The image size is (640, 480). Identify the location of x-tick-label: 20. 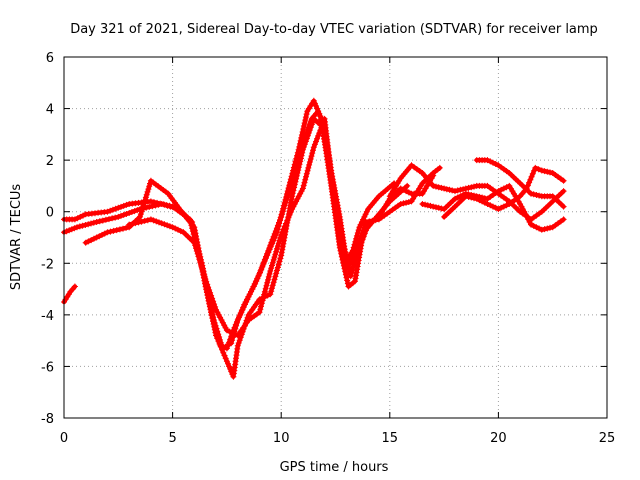
(498, 438).